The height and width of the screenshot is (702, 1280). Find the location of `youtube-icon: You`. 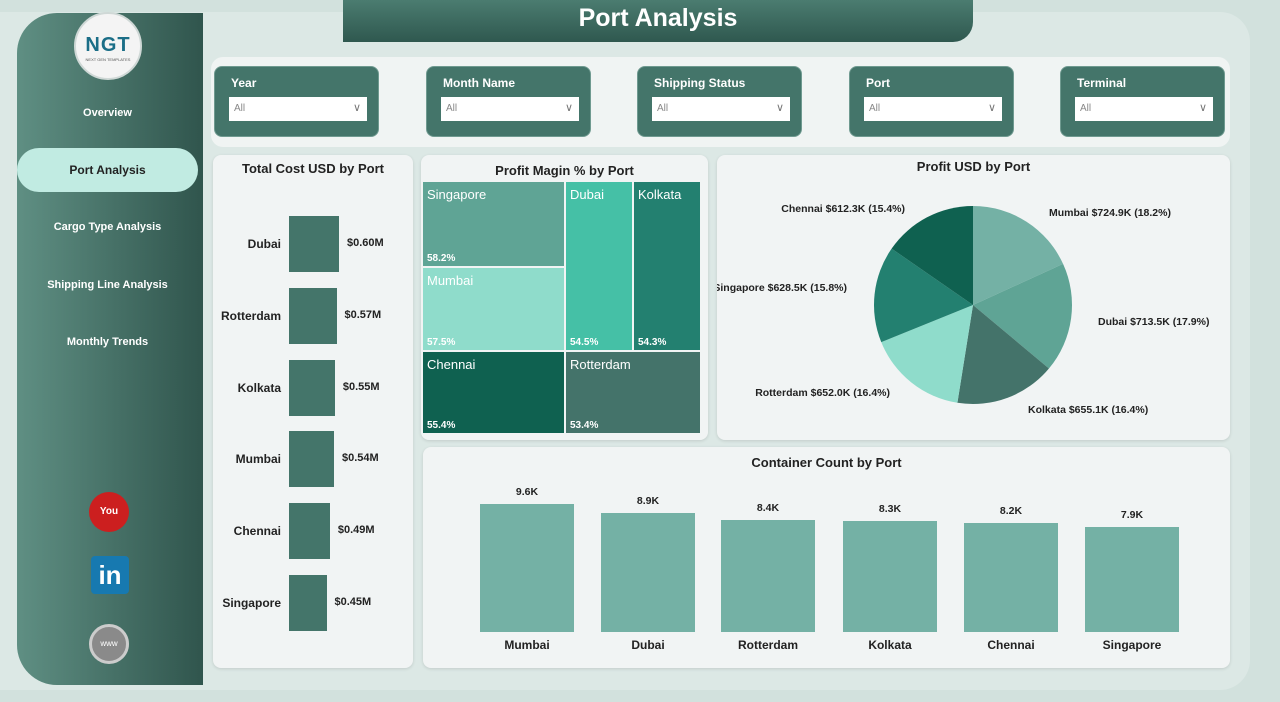

youtube-icon: You is located at coordinates (109, 512).